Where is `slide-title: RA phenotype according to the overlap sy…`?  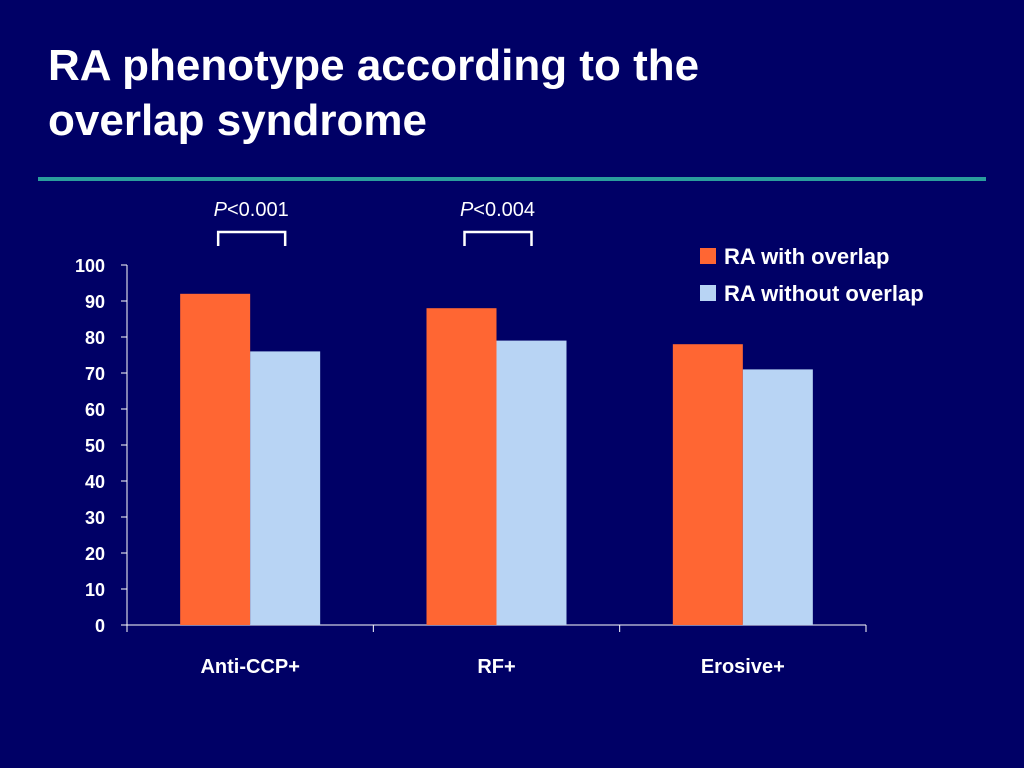
slide-title: RA phenotype according to the overlap sy… is located at coordinates (498, 93).